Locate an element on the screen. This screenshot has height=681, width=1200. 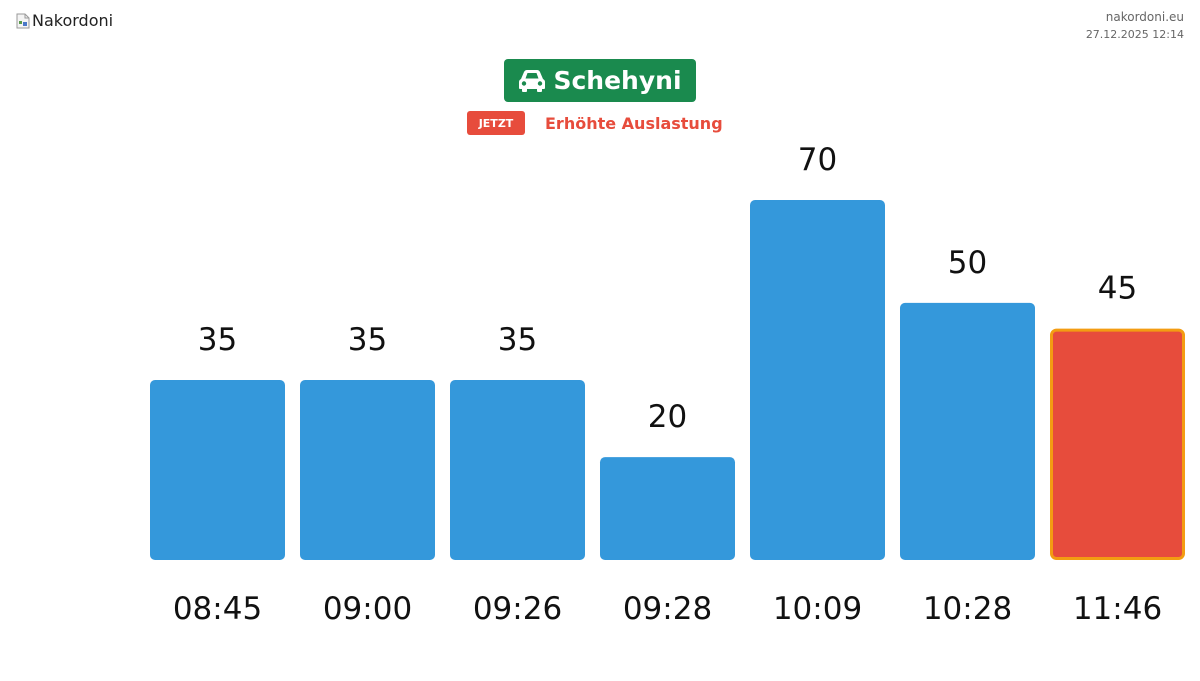
bar-value-label: 20 is located at coordinates (667, 417).